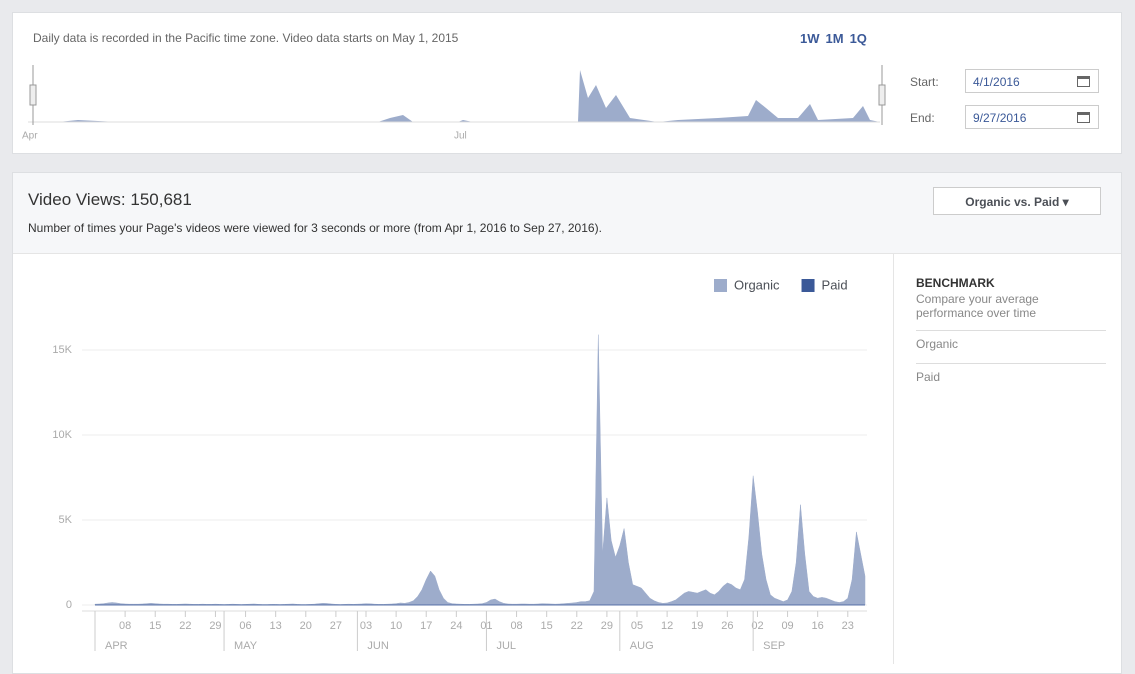  What do you see at coordinates (246, 646) in the screenshot?
I see `month-label: MAY` at bounding box center [246, 646].